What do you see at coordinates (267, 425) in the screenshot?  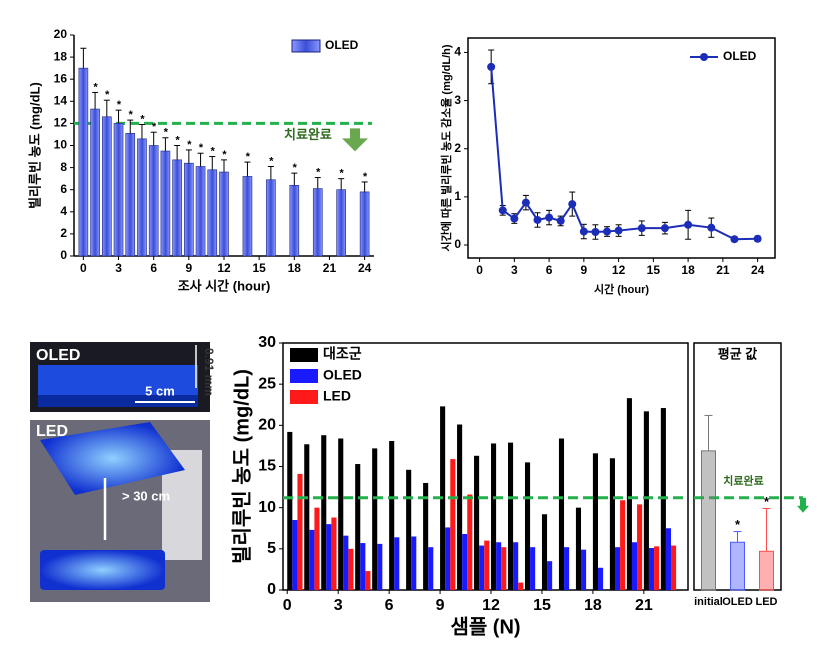 I see `y-tick-label: 20` at bounding box center [267, 425].